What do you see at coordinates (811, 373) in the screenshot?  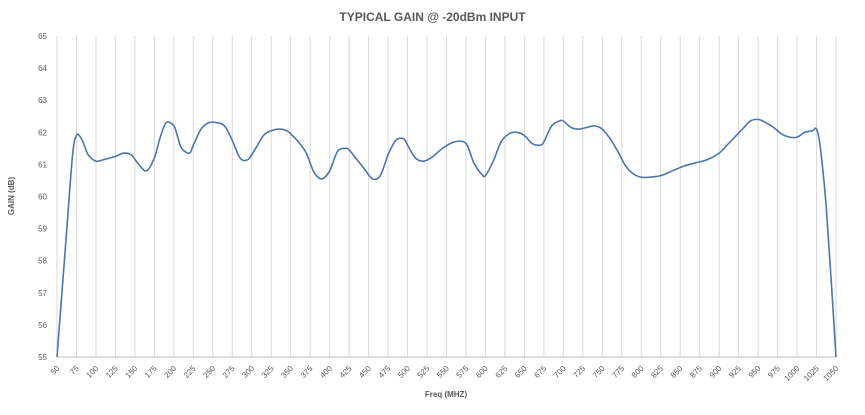 I see `x-tick-label: 1025` at bounding box center [811, 373].